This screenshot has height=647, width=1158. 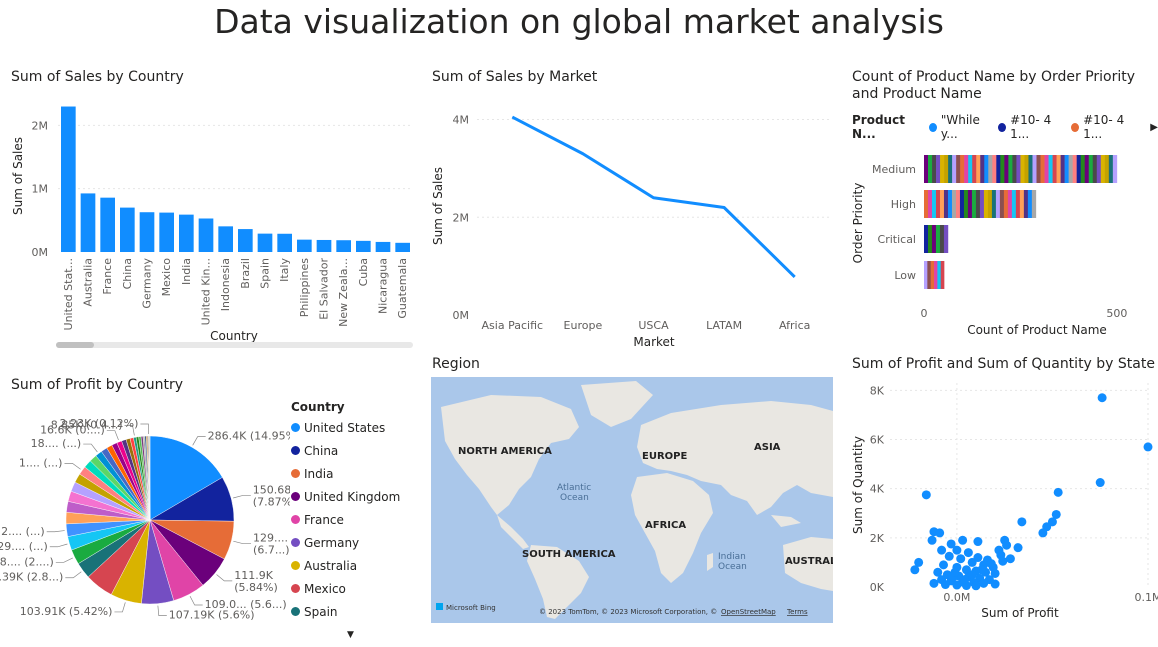 What do you see at coordinates (40, 125) in the screenshot?
I see `bar-ytick-label: 2M` at bounding box center [40, 125].